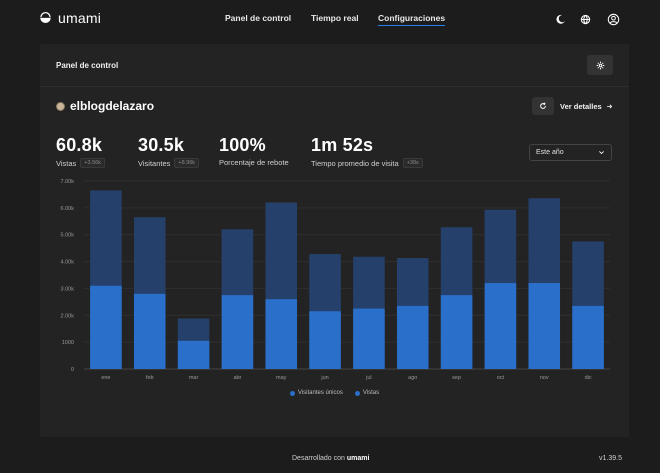 The height and width of the screenshot is (473, 660). Describe the element at coordinates (588, 378) in the screenshot. I see `x-tick-label: dic` at that location.